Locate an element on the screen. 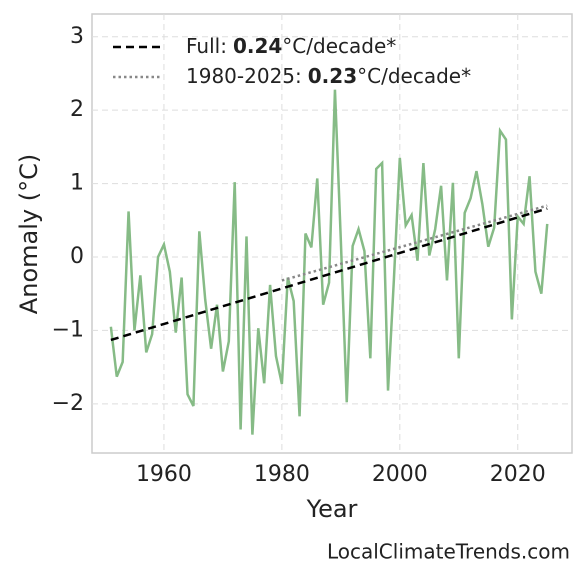 The width and height of the screenshot is (585, 580). y-tick-label: 2 is located at coordinates (77, 109).